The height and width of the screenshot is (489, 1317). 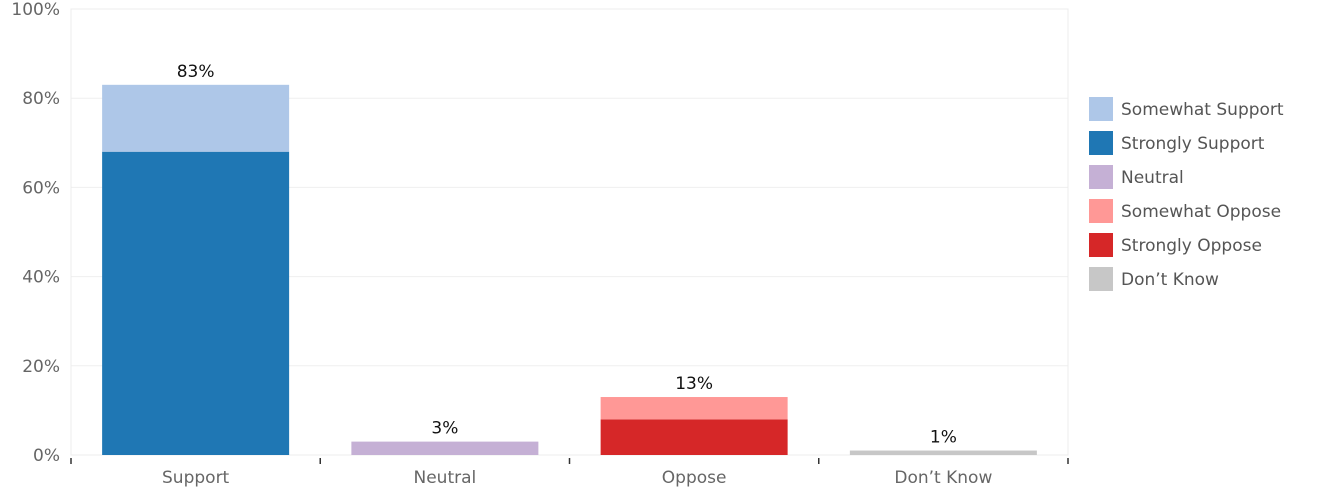 What do you see at coordinates (1152, 178) in the screenshot?
I see `legend-label: Neutral` at bounding box center [1152, 178].